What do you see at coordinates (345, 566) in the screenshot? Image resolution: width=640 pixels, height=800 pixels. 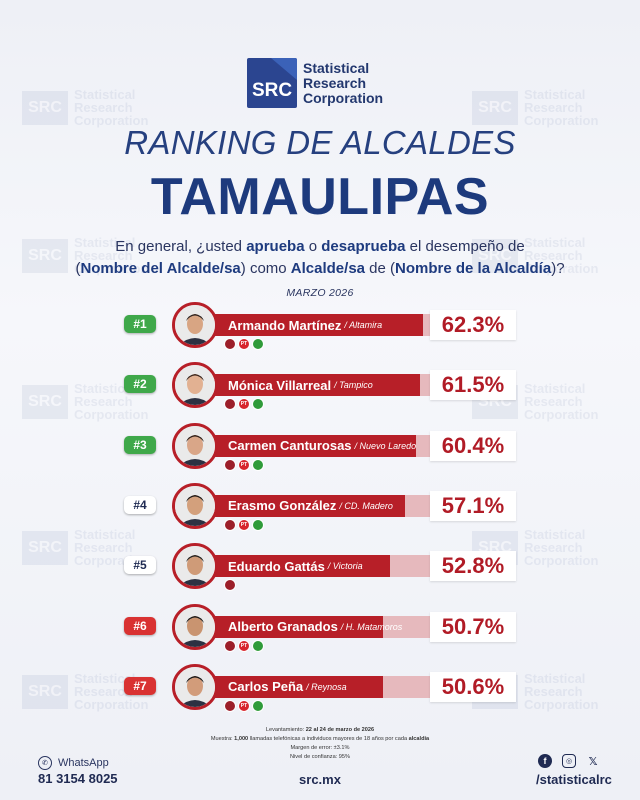 I see `municipality-name: / Victoria` at bounding box center [345, 566].